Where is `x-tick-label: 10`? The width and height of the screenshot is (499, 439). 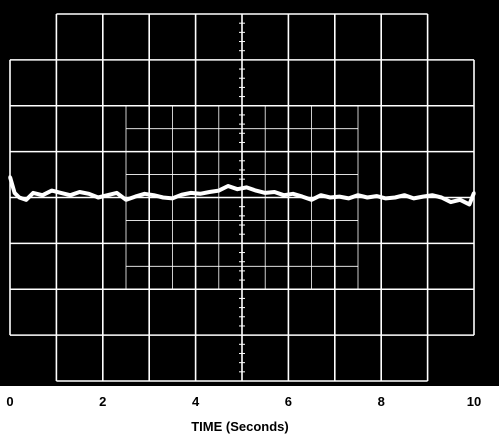
x-tick-label: 10 is located at coordinates (474, 401).